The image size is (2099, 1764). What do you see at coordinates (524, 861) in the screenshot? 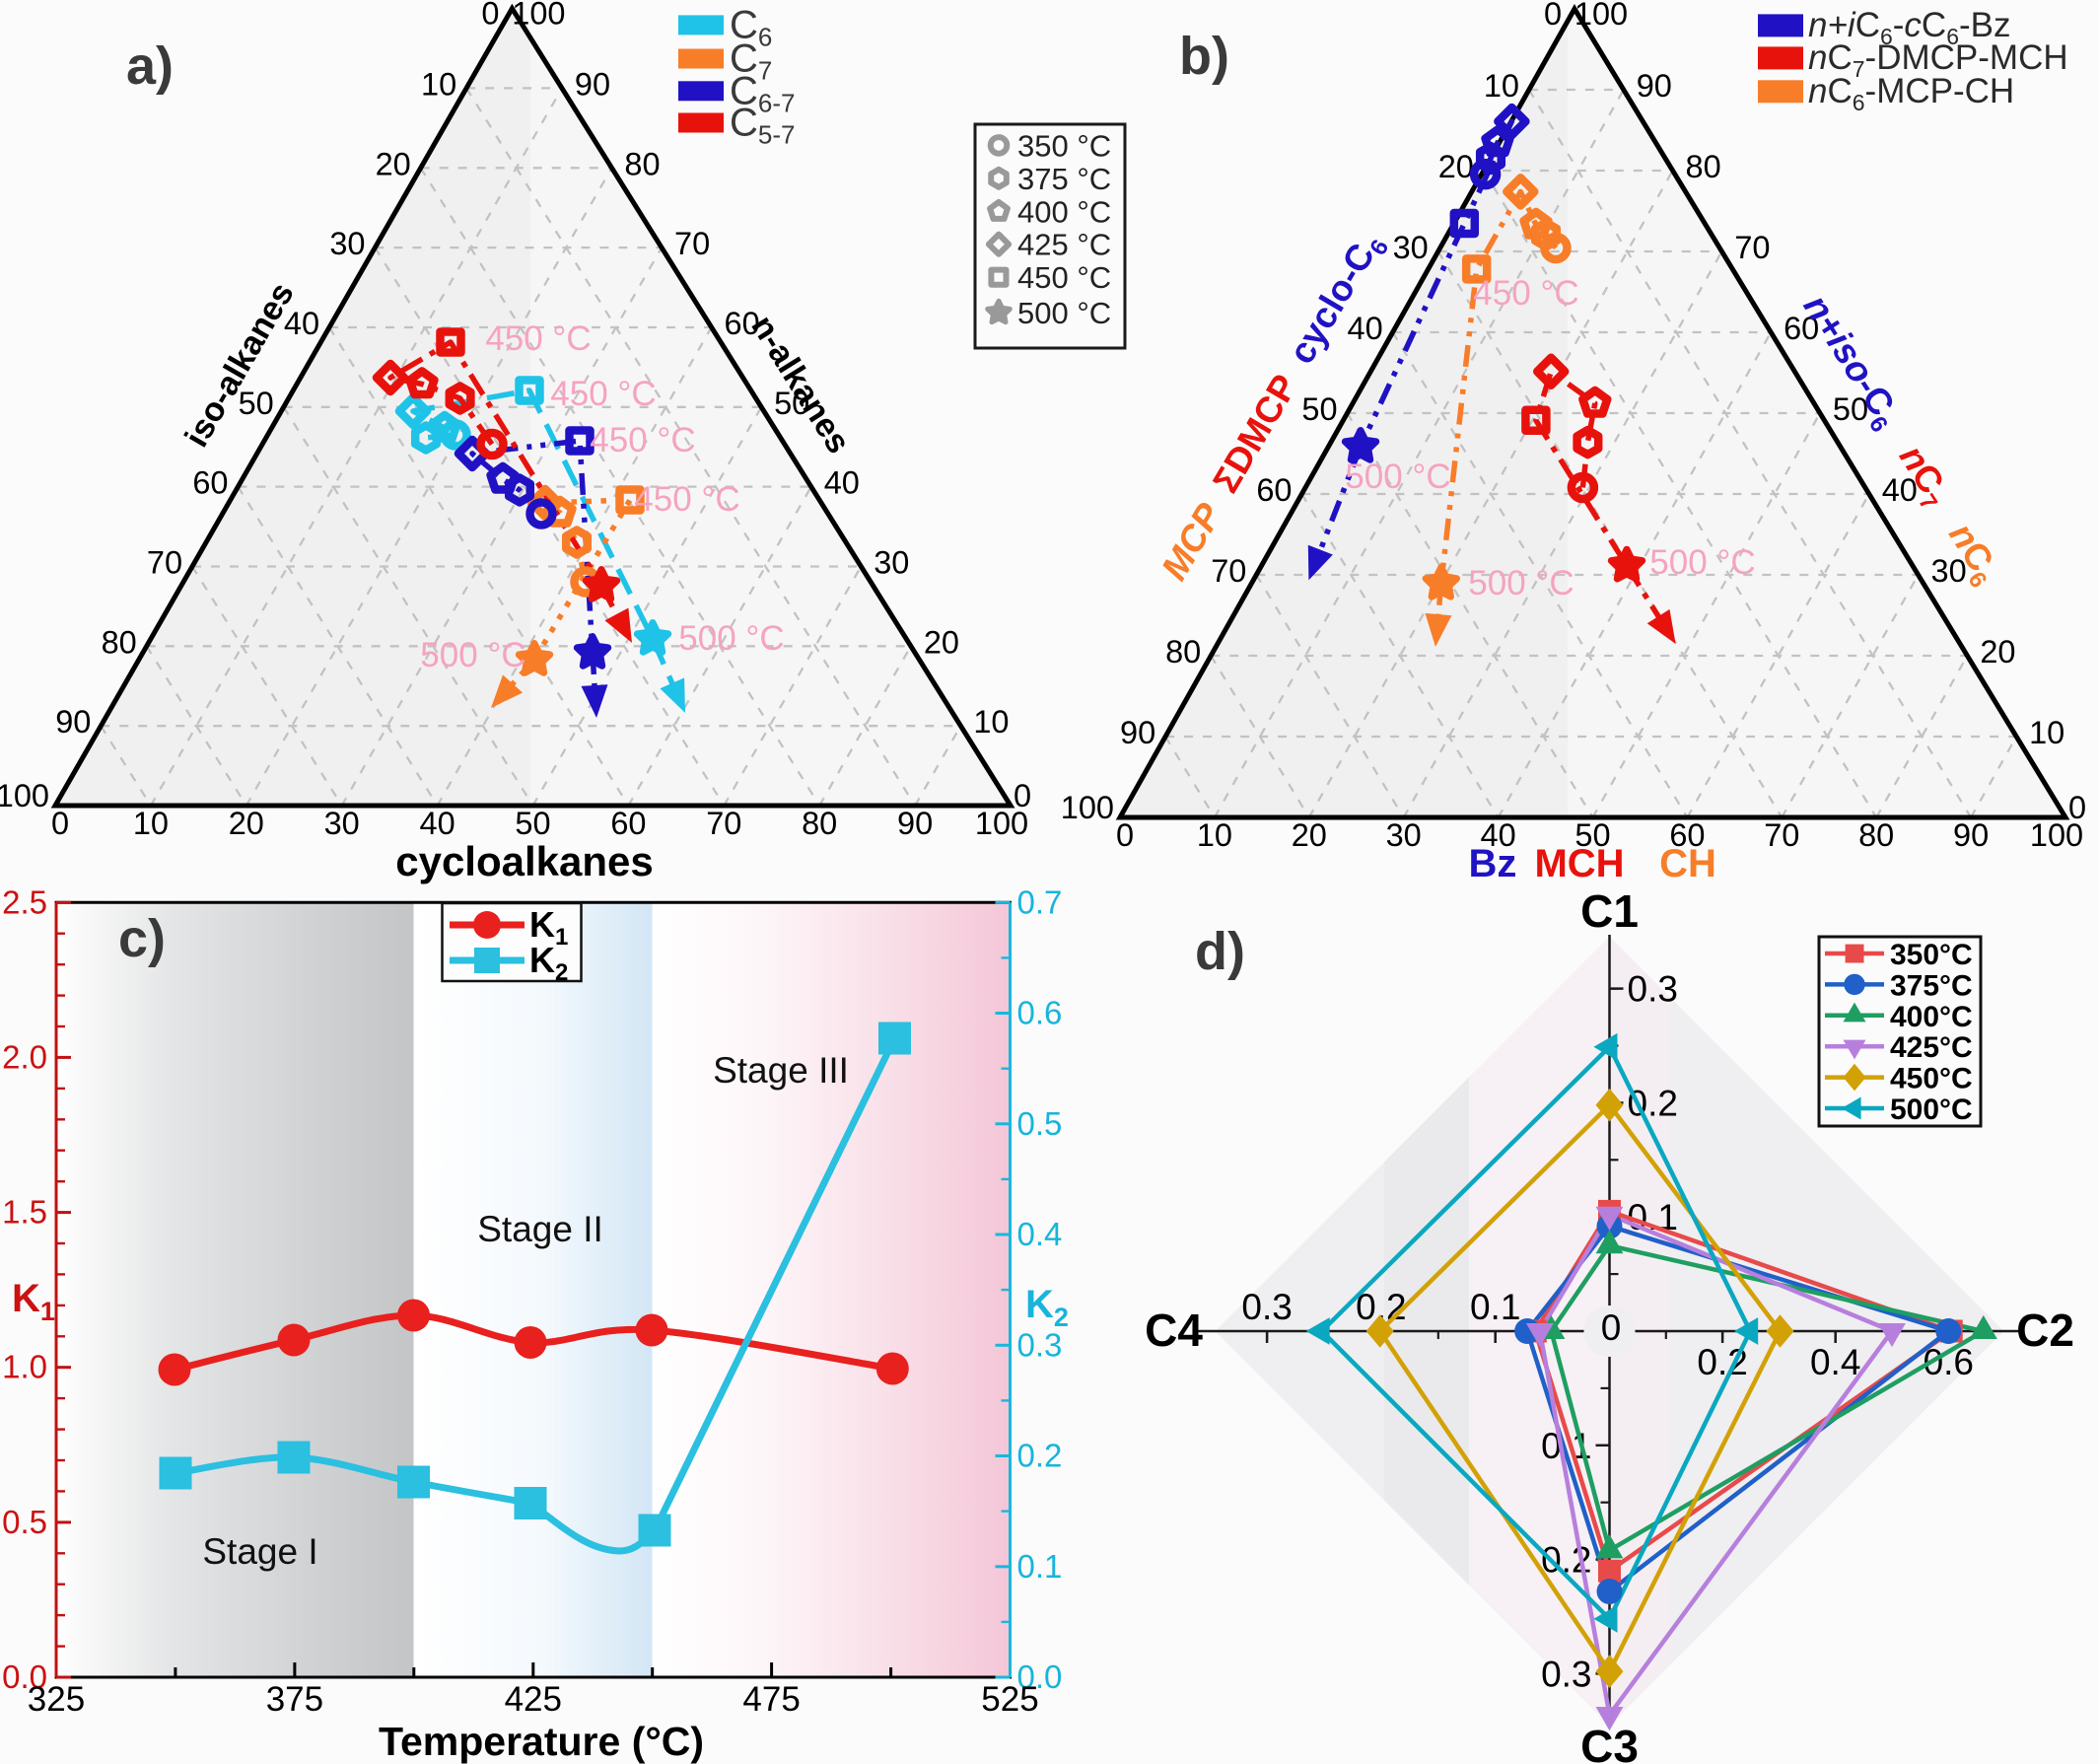
I see `svg-text: cycloalkanes` at bounding box center [524, 861].